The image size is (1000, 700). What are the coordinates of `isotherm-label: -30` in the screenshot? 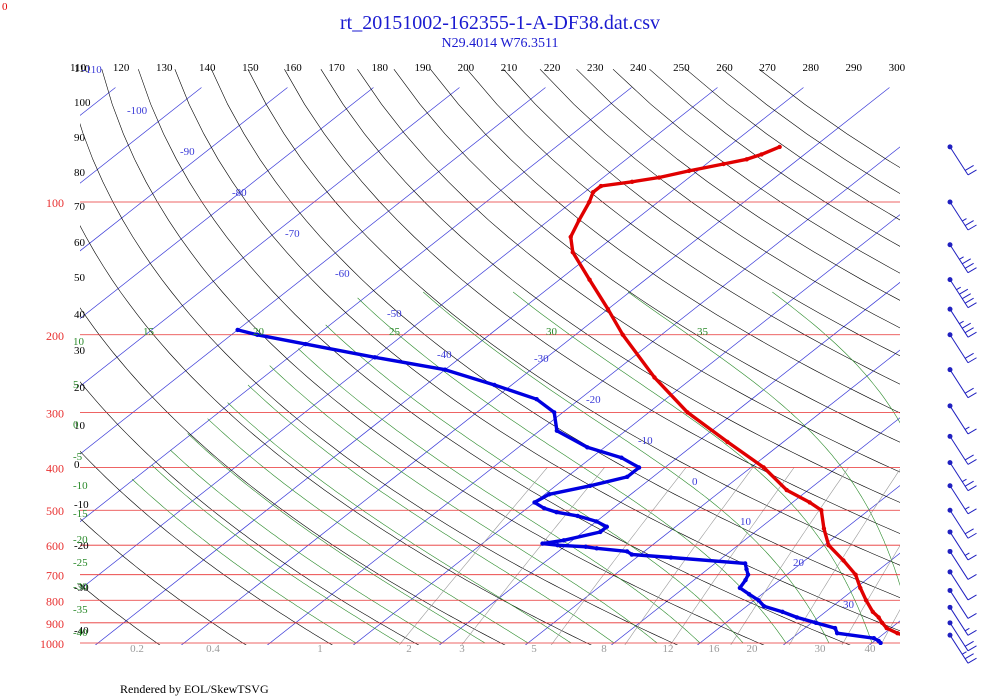 It's located at (541, 359).